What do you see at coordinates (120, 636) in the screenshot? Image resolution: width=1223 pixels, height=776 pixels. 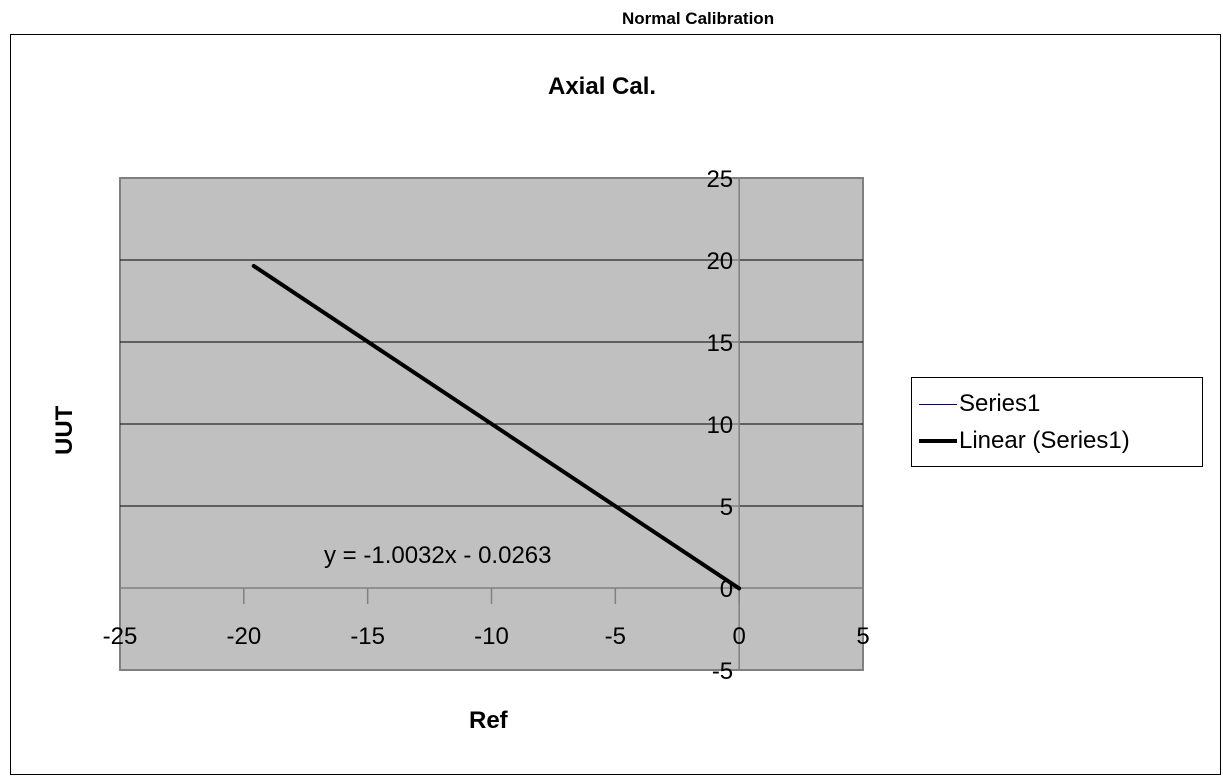 I see `x-tick-label: -25` at bounding box center [120, 636].